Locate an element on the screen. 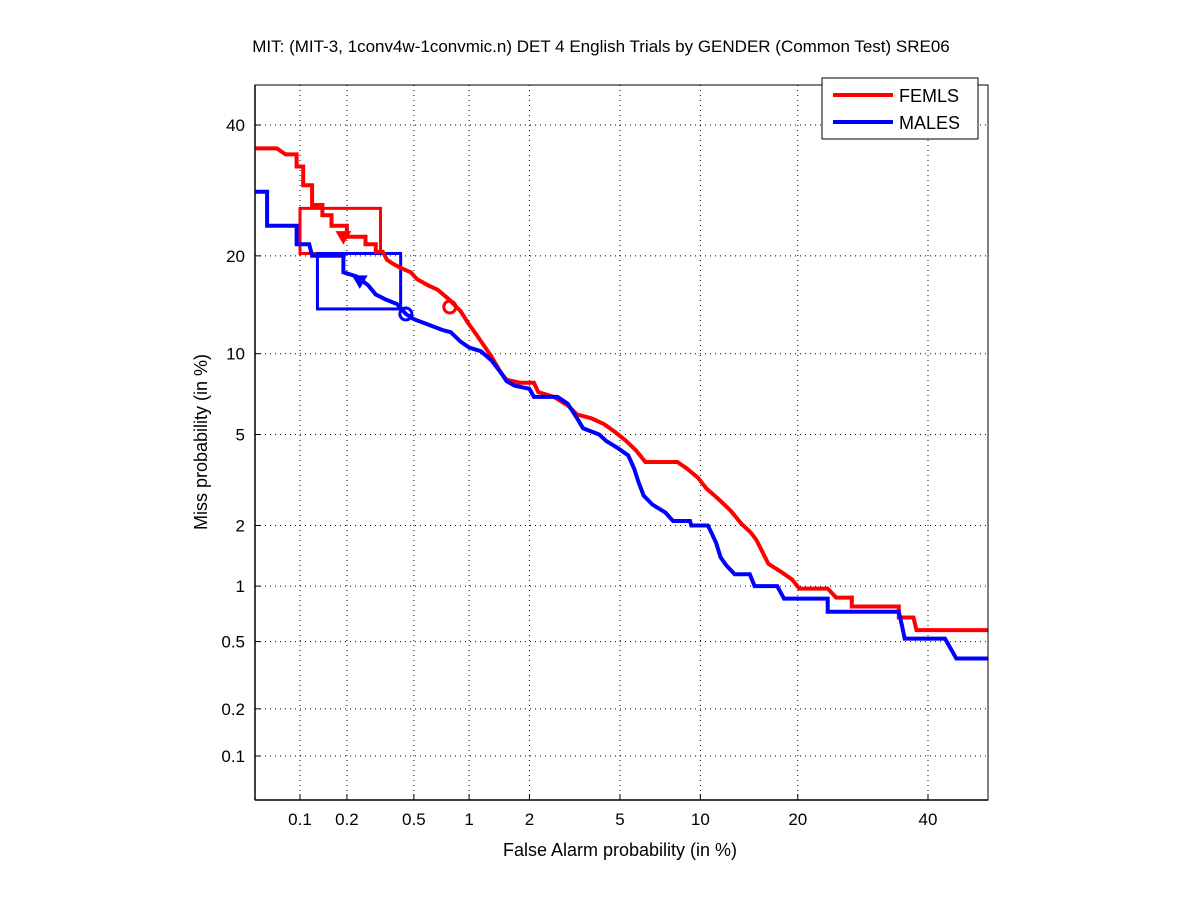 The width and height of the screenshot is (1201, 900). x-tick-label: 10 is located at coordinates (700, 819).